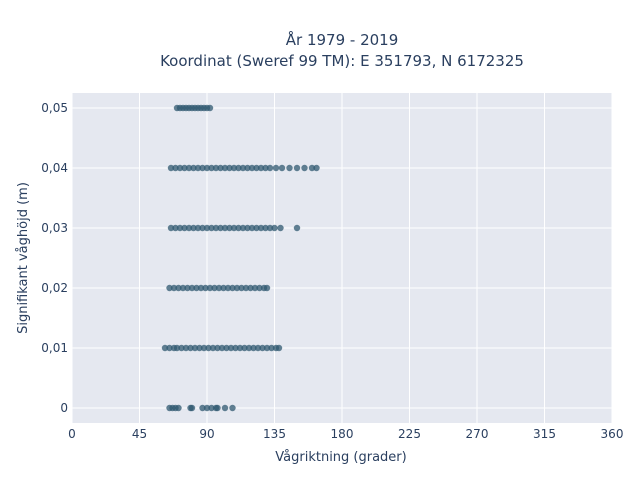  I want to click on x-tick-label: 0, so click(72, 434).